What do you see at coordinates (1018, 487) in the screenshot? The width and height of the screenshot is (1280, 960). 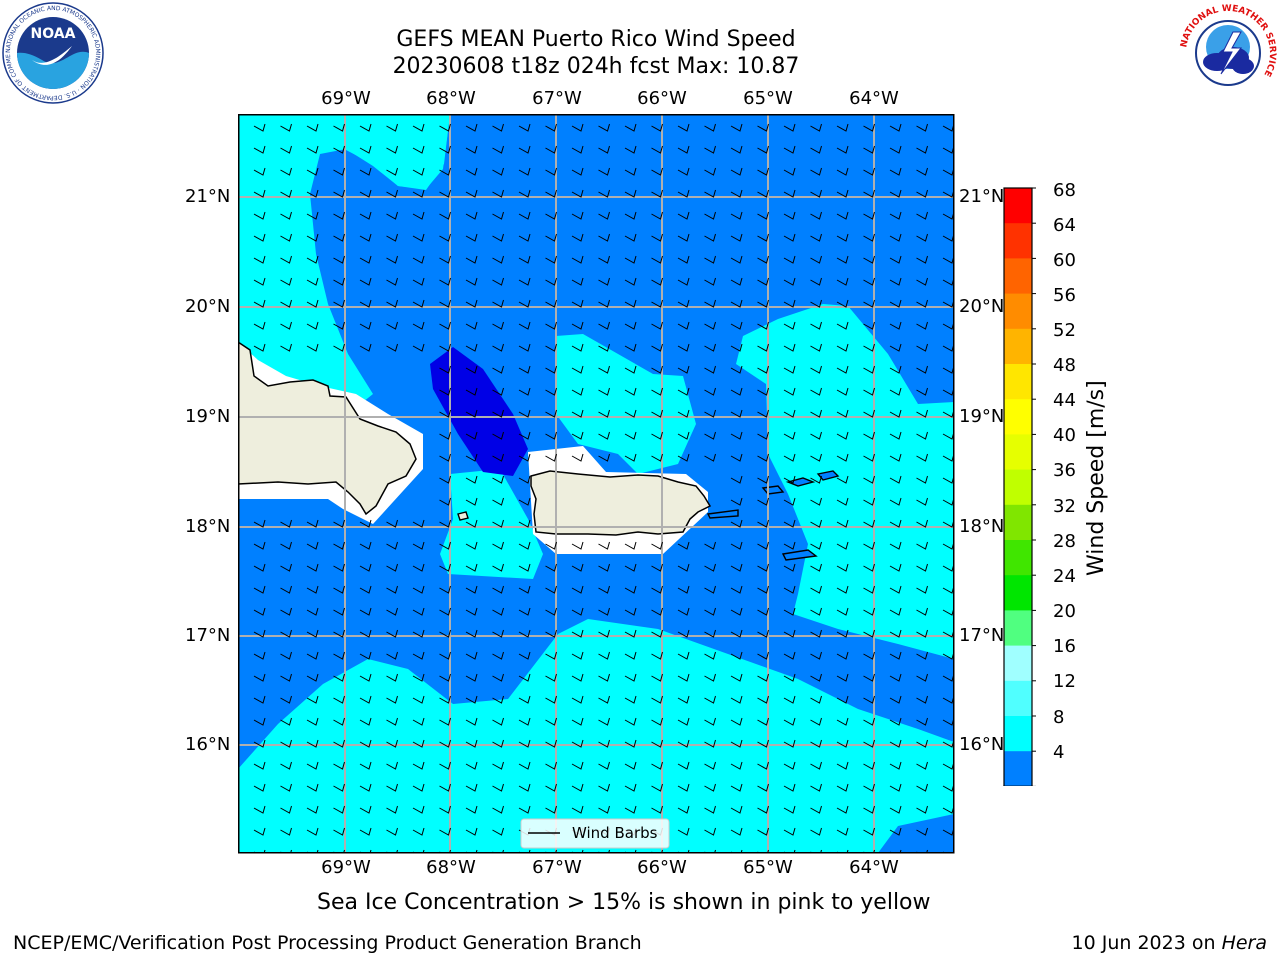 I see `colorbar-segment` at bounding box center [1018, 487].